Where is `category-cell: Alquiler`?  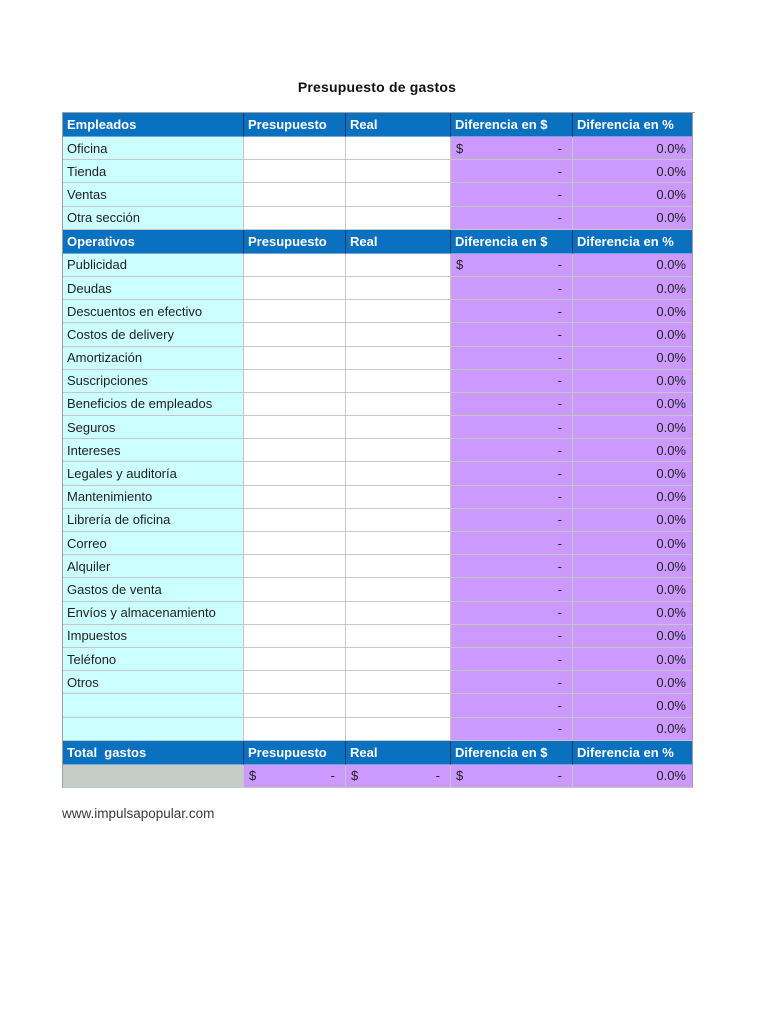 category-cell: Alquiler is located at coordinates (153, 567).